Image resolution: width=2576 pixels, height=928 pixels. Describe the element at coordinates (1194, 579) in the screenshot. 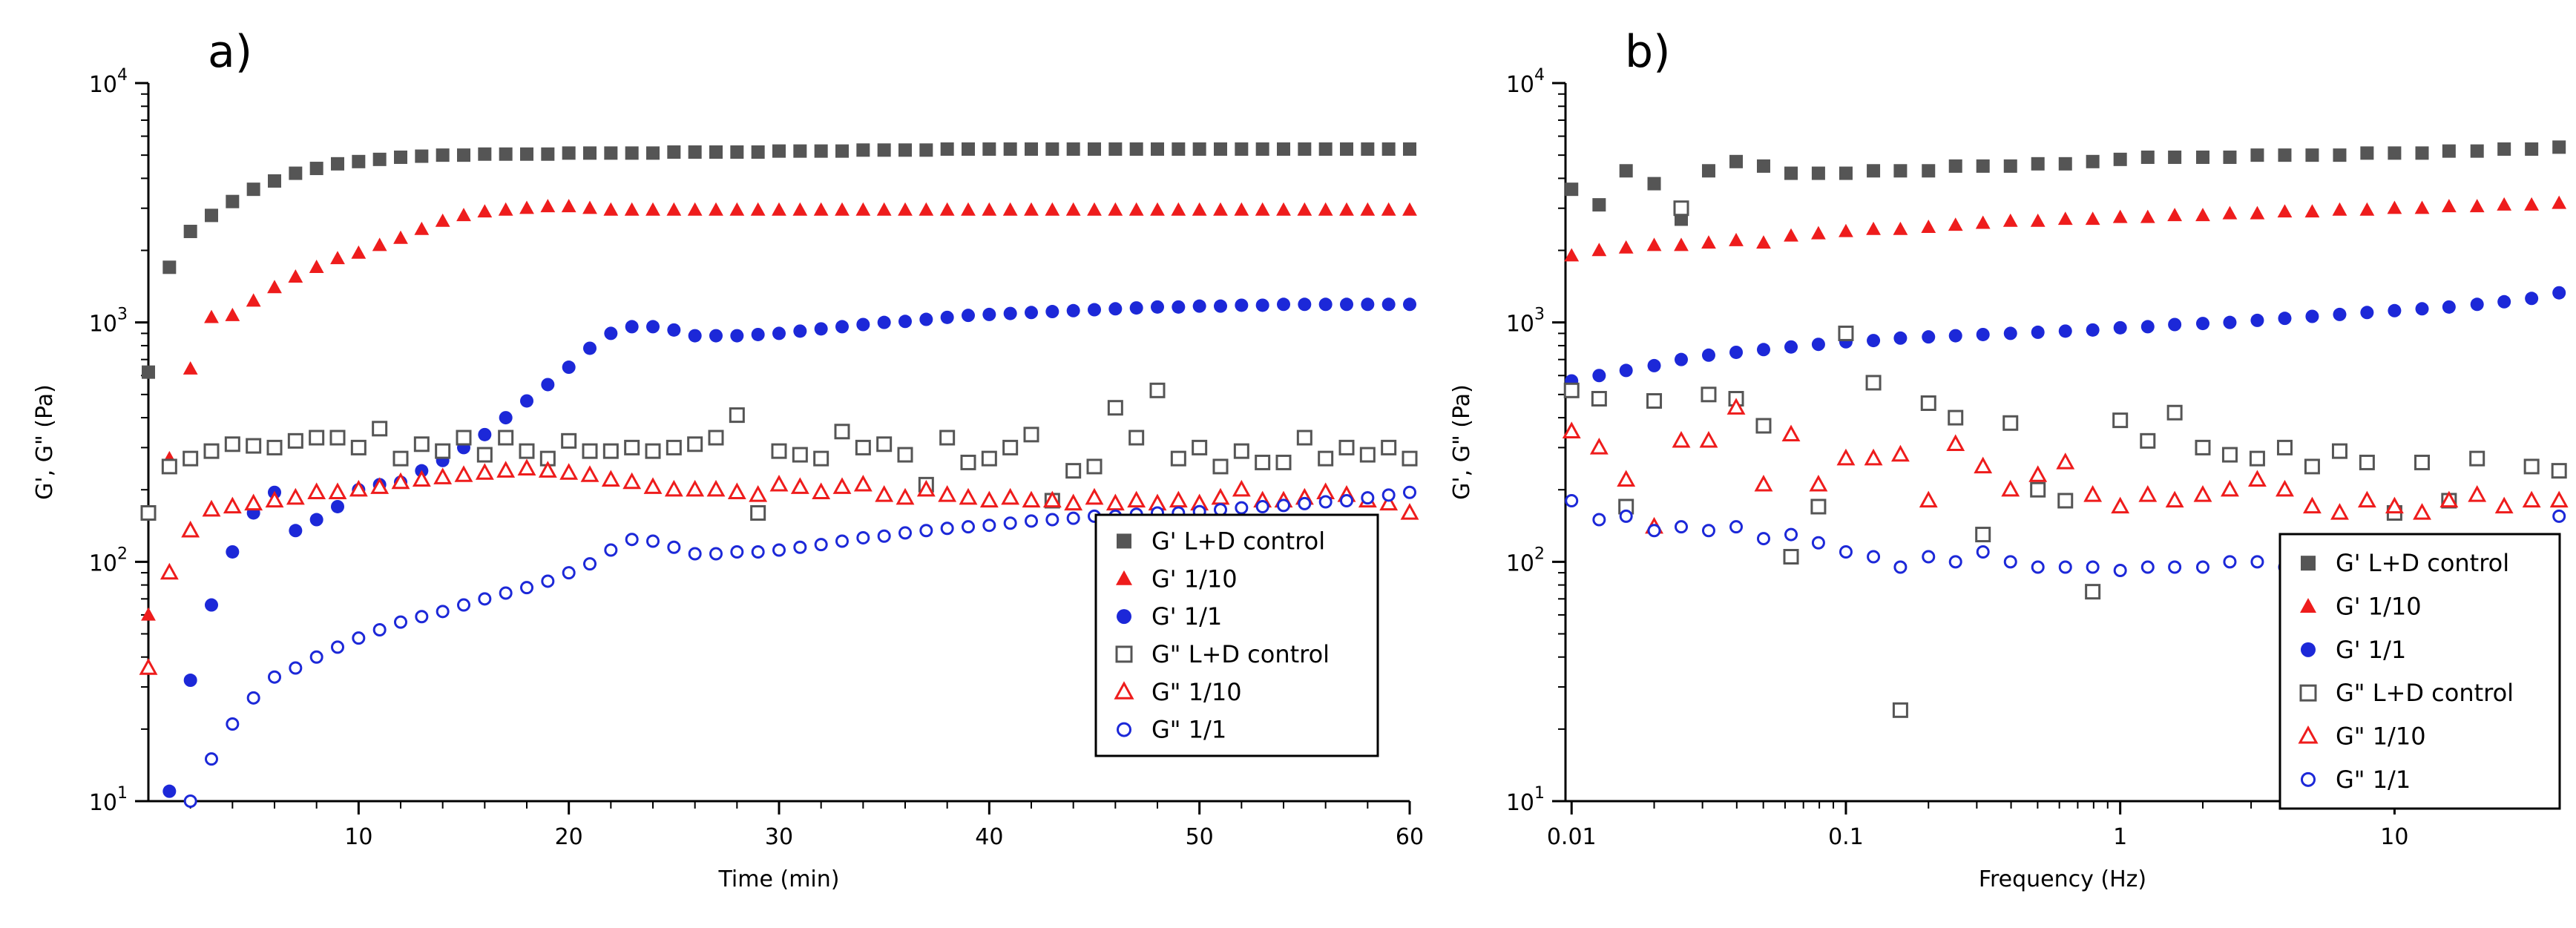

I see `legend-label: G' 1/10` at that location.